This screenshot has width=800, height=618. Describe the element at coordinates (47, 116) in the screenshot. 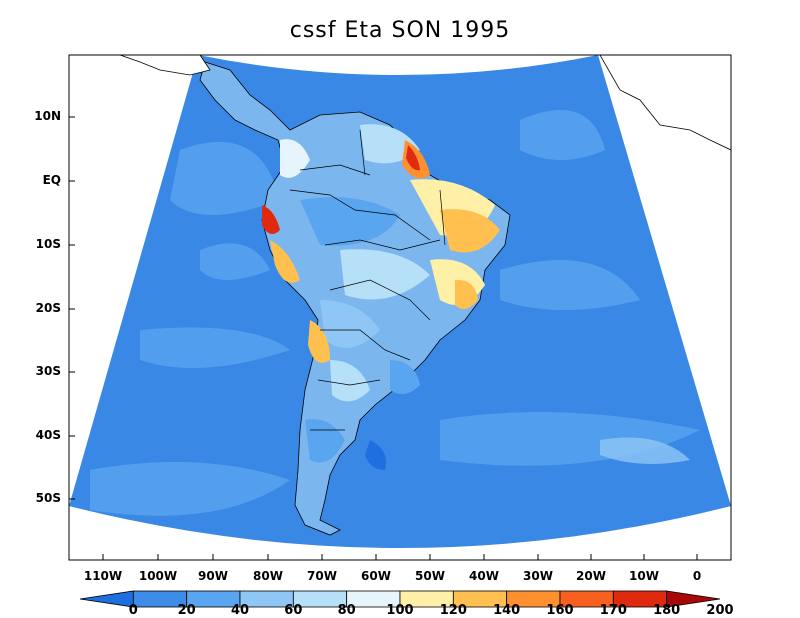

I see `lat-label: 10N` at that location.